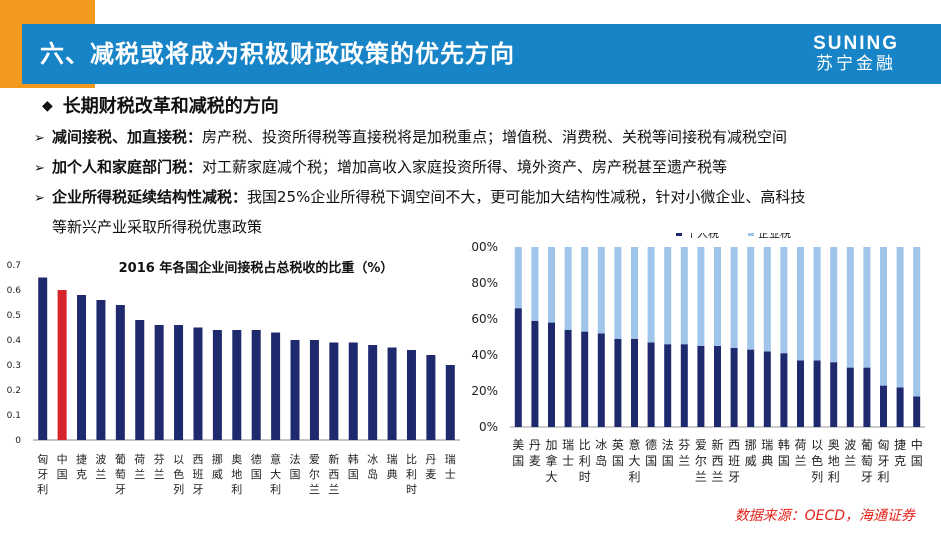  I want to click on bullet-bold: 企业所得税延续结构性减税：, so click(150, 197).